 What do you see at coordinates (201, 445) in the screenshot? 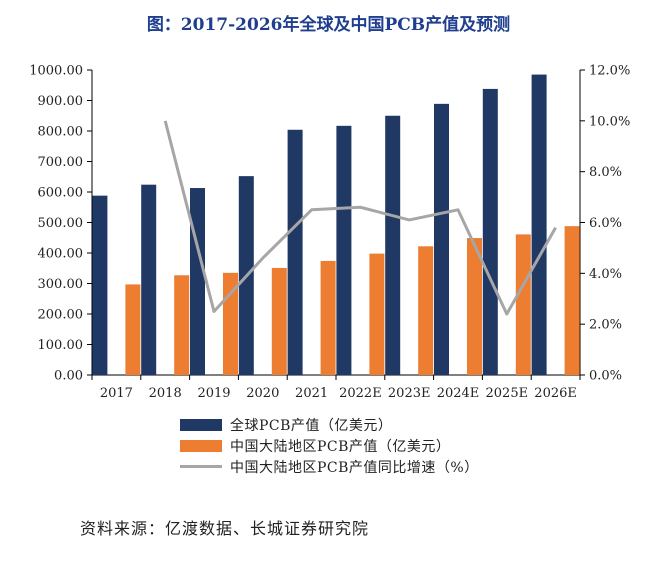
I see `legend-swatch-china` at bounding box center [201, 445].